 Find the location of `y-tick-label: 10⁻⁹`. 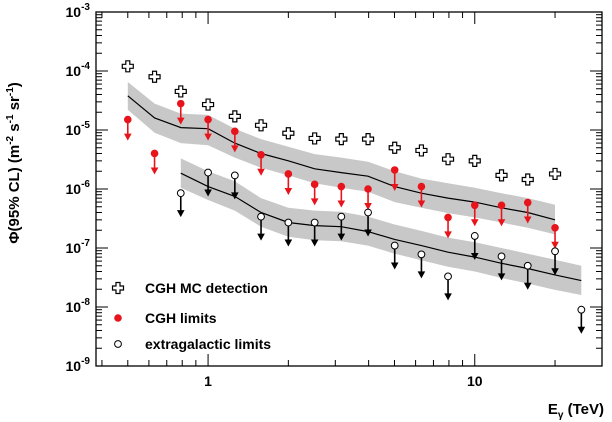

y-tick-label: 10⁻⁹ is located at coordinates (78, 365).